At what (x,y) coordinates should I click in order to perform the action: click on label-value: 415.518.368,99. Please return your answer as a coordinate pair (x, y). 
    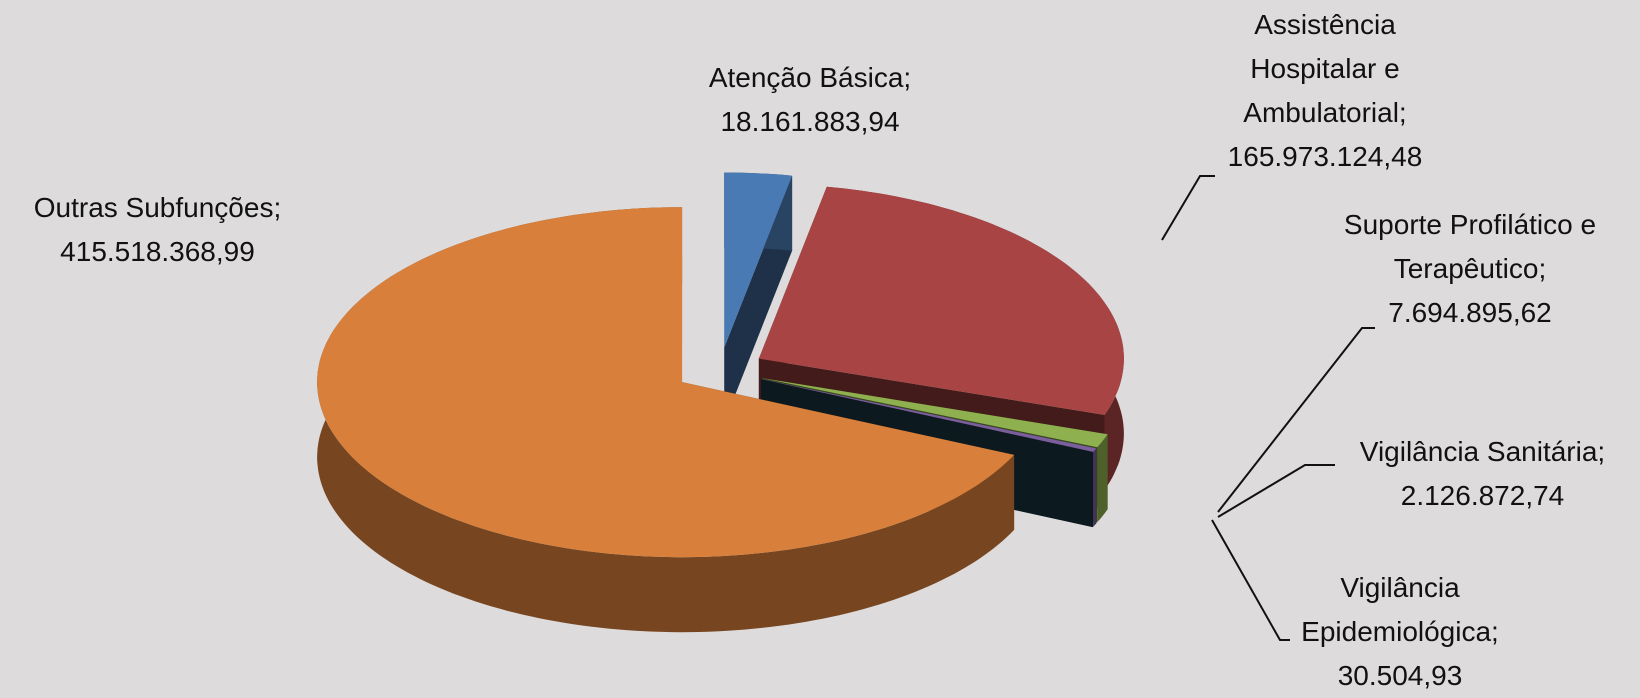
    Looking at the image, I should click on (157, 252).